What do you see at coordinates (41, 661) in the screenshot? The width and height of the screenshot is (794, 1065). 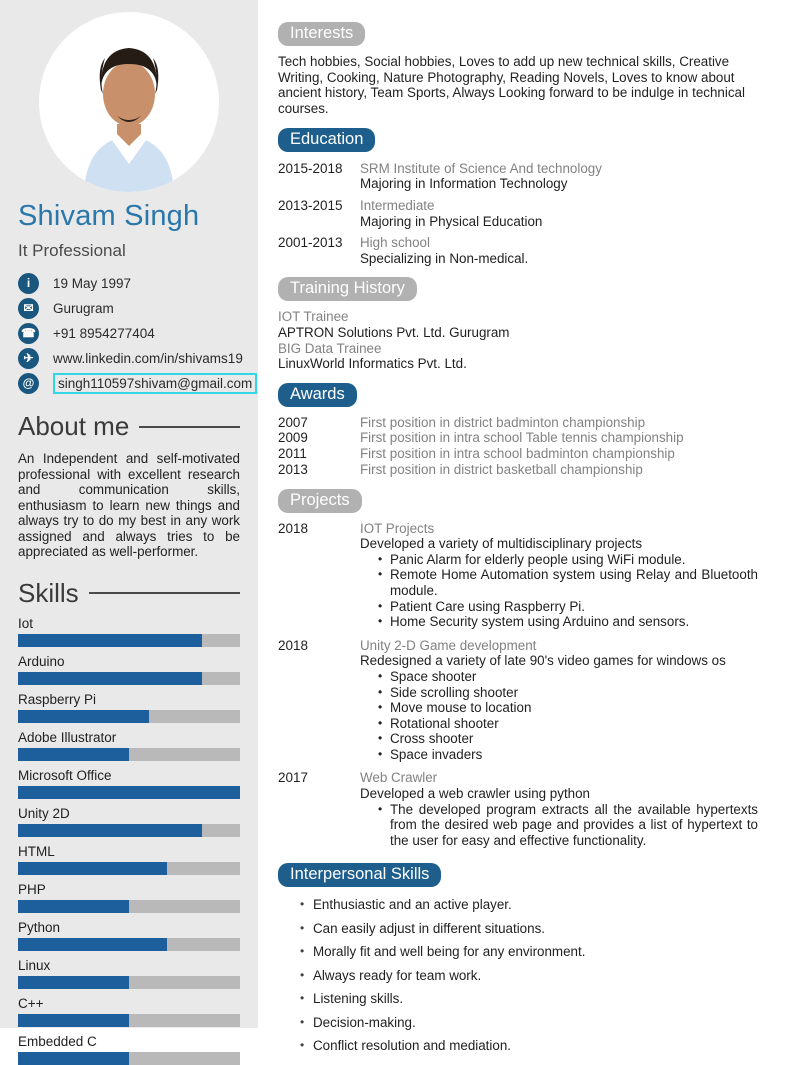 I see `skill-label: Arduino` at bounding box center [41, 661].